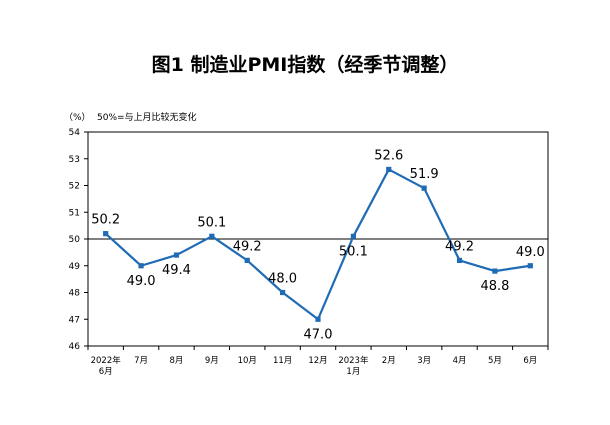 The image size is (610, 425). What do you see at coordinates (75, 267) in the screenshot?
I see `y-tick-label: 49` at bounding box center [75, 267].